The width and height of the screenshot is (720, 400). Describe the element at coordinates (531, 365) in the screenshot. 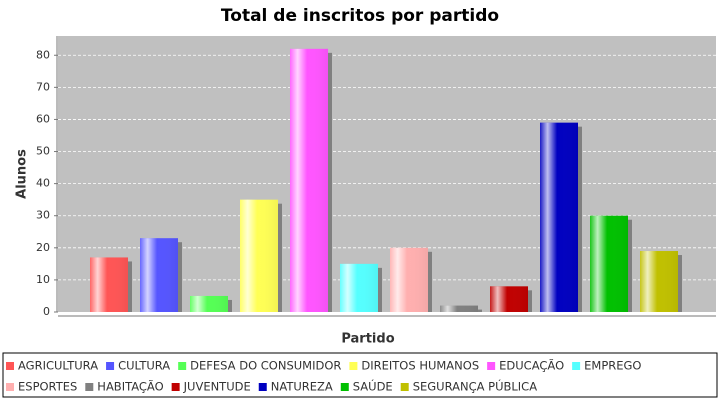

I see `legend-label: EDUCAÇÃO` at that location.